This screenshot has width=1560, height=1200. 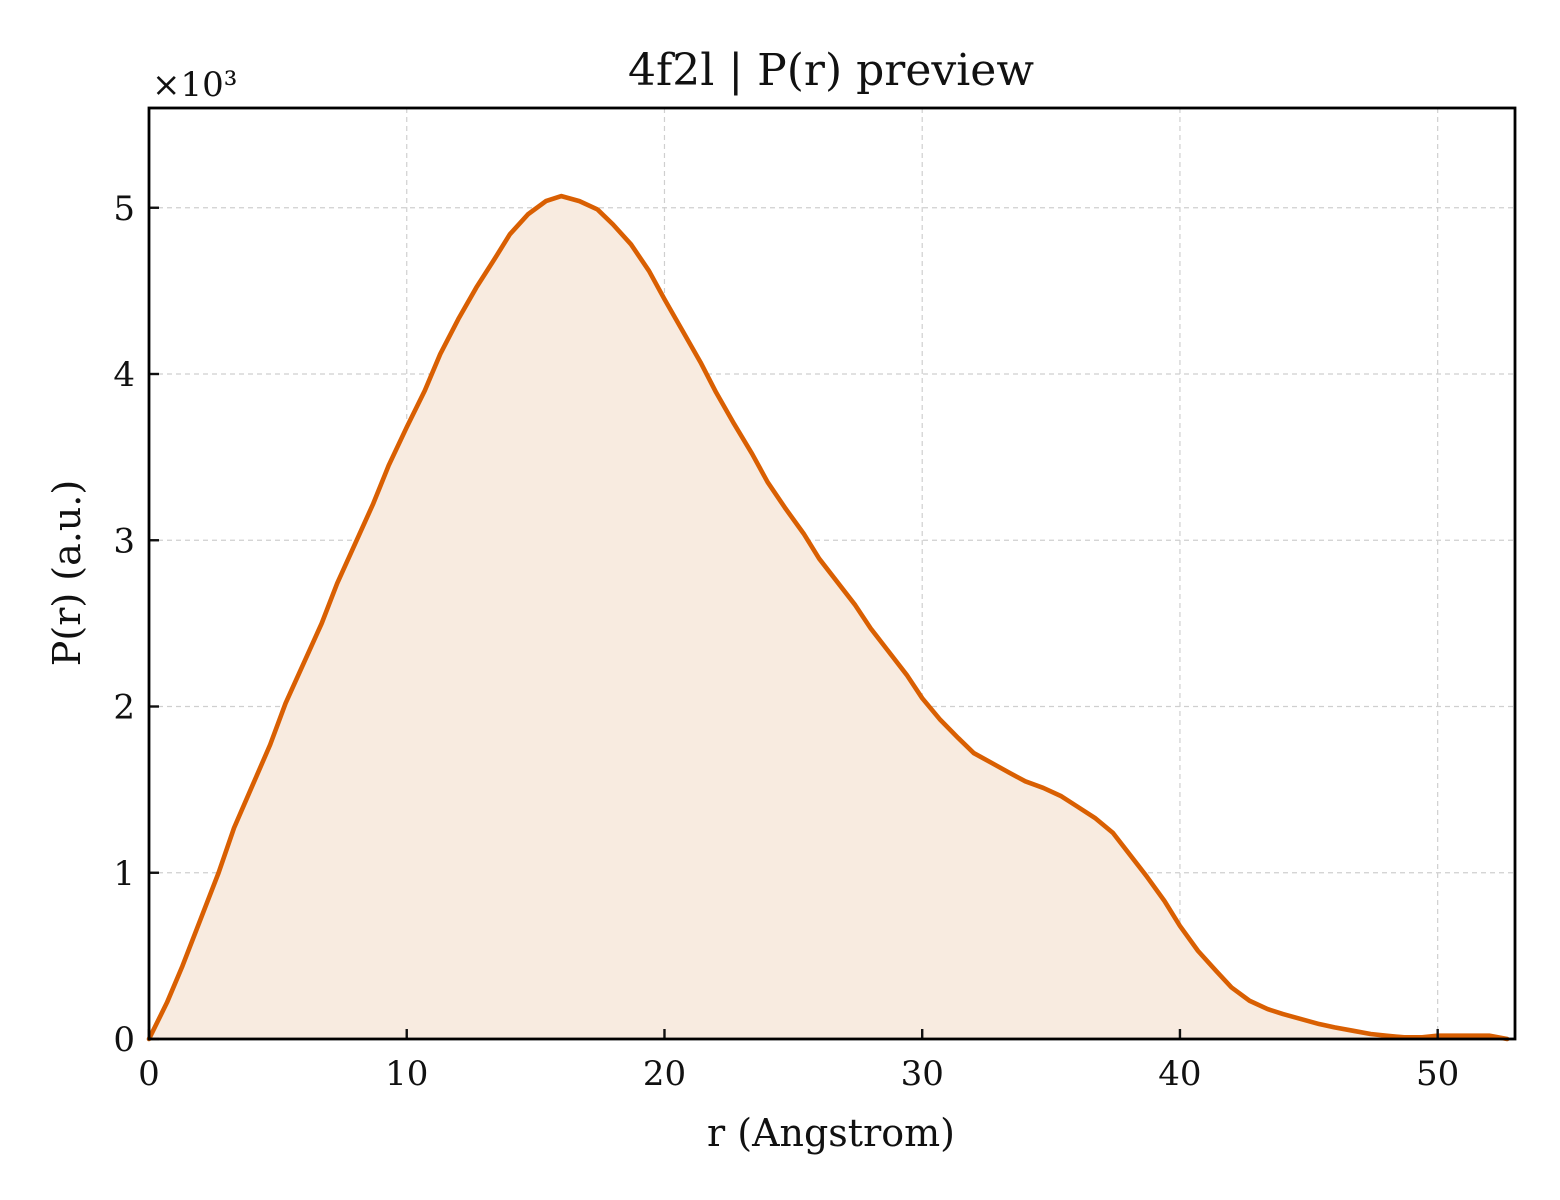 I want to click on chart-title: 4f2l | P(r) preview, so click(x=831, y=70).